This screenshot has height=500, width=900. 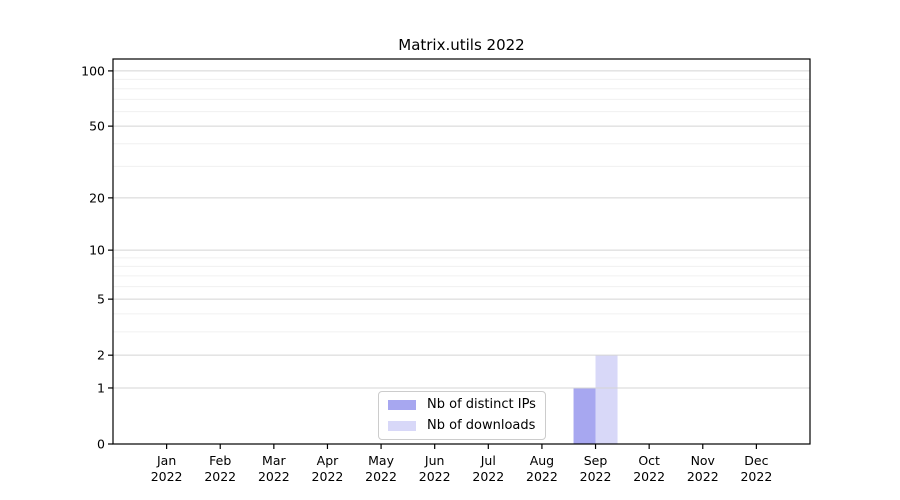 I want to click on x-tick-label-month-sep-2022: Sep, so click(x=596, y=460).